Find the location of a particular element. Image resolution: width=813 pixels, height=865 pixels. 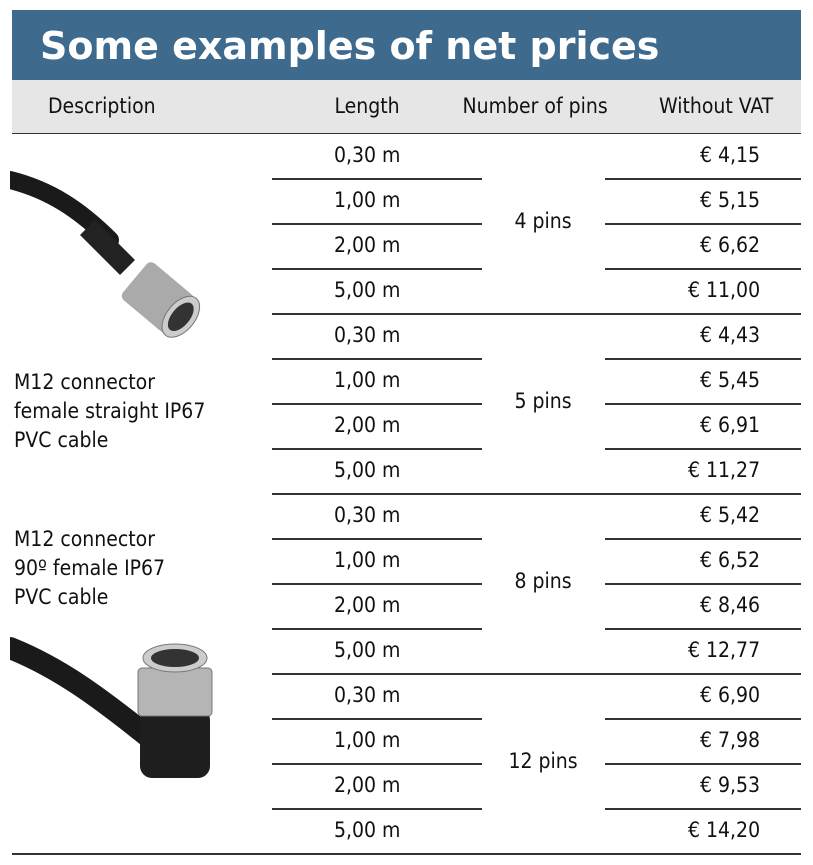

price-cell: € 5,15 is located at coordinates (730, 200).